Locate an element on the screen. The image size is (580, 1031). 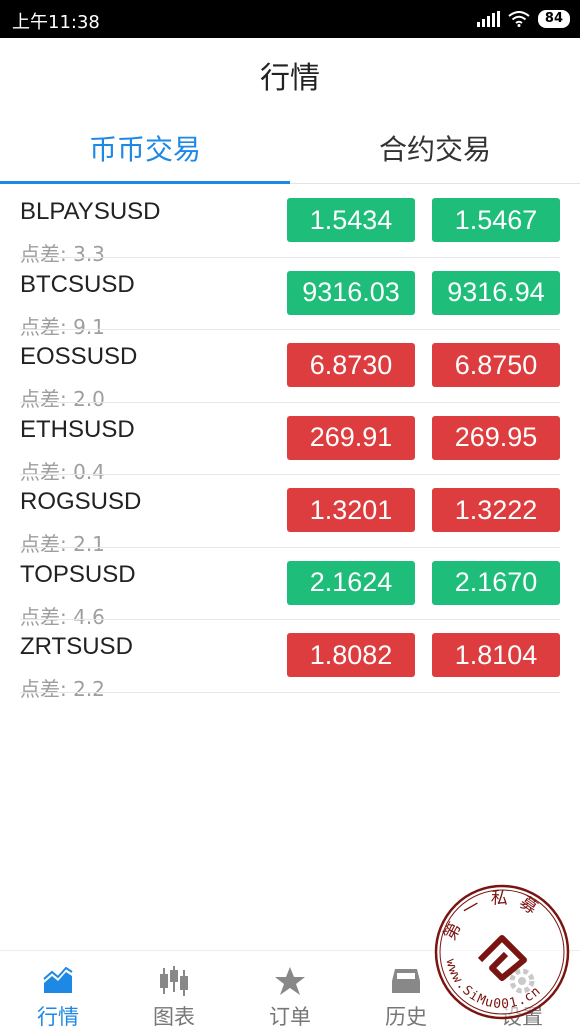
bid-price-button: 269.91 is located at coordinates (351, 437).